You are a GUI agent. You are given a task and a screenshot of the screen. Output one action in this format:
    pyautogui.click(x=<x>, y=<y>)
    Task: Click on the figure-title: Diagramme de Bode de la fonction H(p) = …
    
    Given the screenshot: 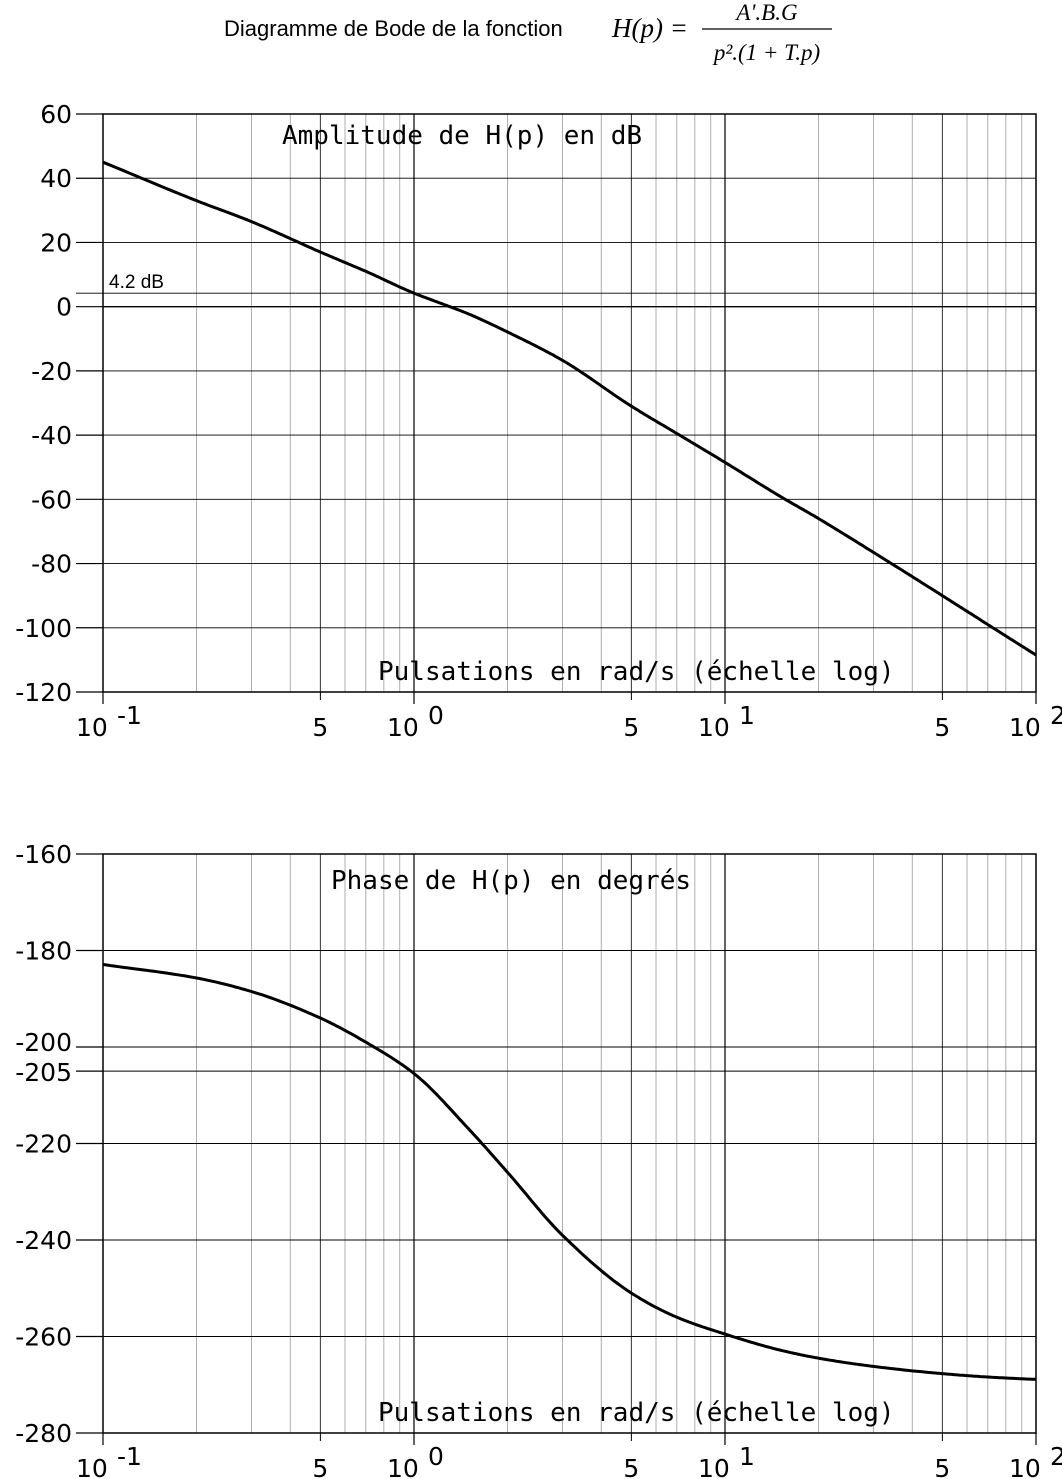 What is the action you would take?
    pyautogui.click(x=528, y=32)
    